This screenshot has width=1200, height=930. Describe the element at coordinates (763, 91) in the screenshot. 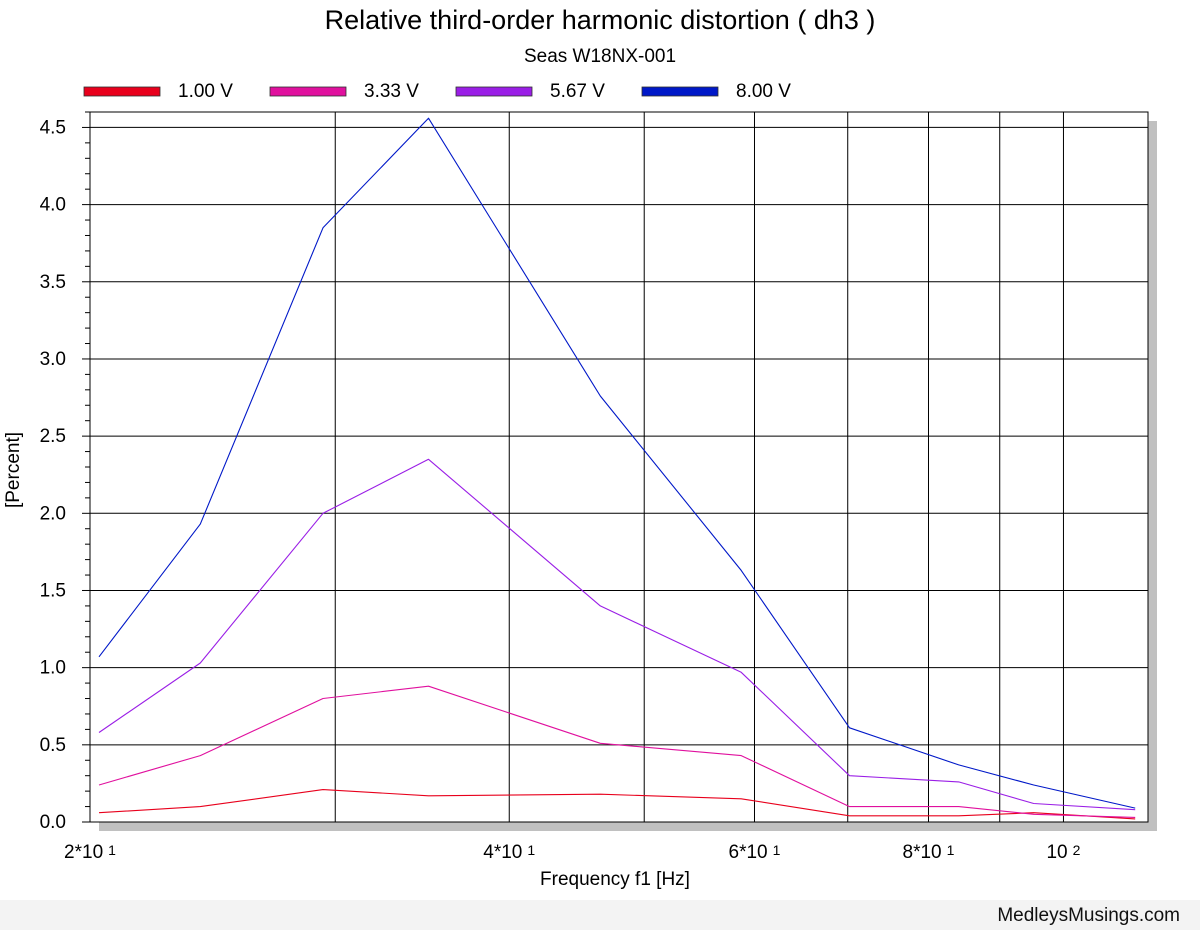

I see `legend-label-4: 8.00 V` at that location.